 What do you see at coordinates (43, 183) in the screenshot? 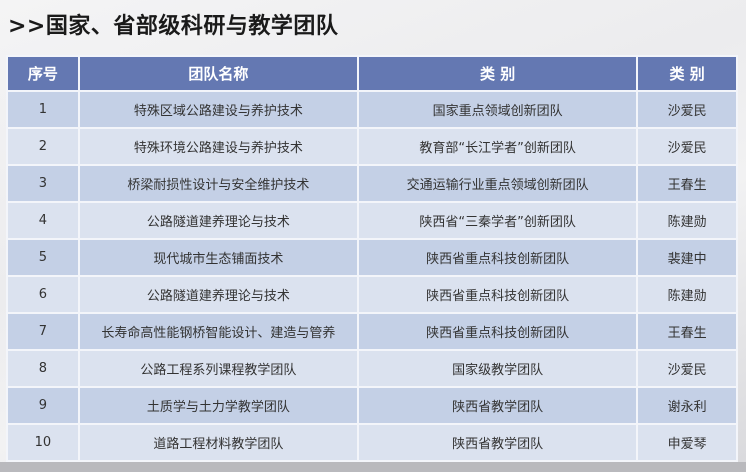
I see `cell-index: 3` at bounding box center [43, 183].